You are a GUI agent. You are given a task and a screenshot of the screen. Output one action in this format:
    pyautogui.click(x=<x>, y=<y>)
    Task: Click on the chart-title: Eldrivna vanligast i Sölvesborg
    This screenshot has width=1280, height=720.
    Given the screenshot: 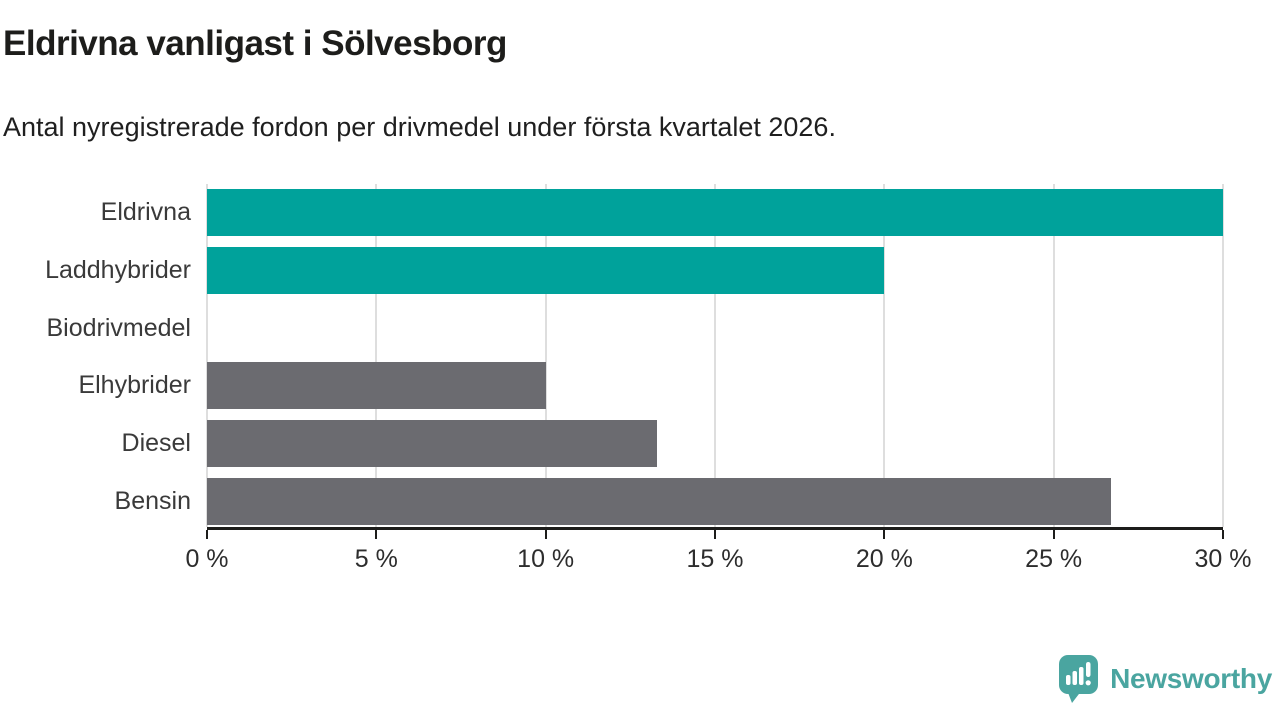 What is the action you would take?
    pyautogui.click(x=255, y=43)
    